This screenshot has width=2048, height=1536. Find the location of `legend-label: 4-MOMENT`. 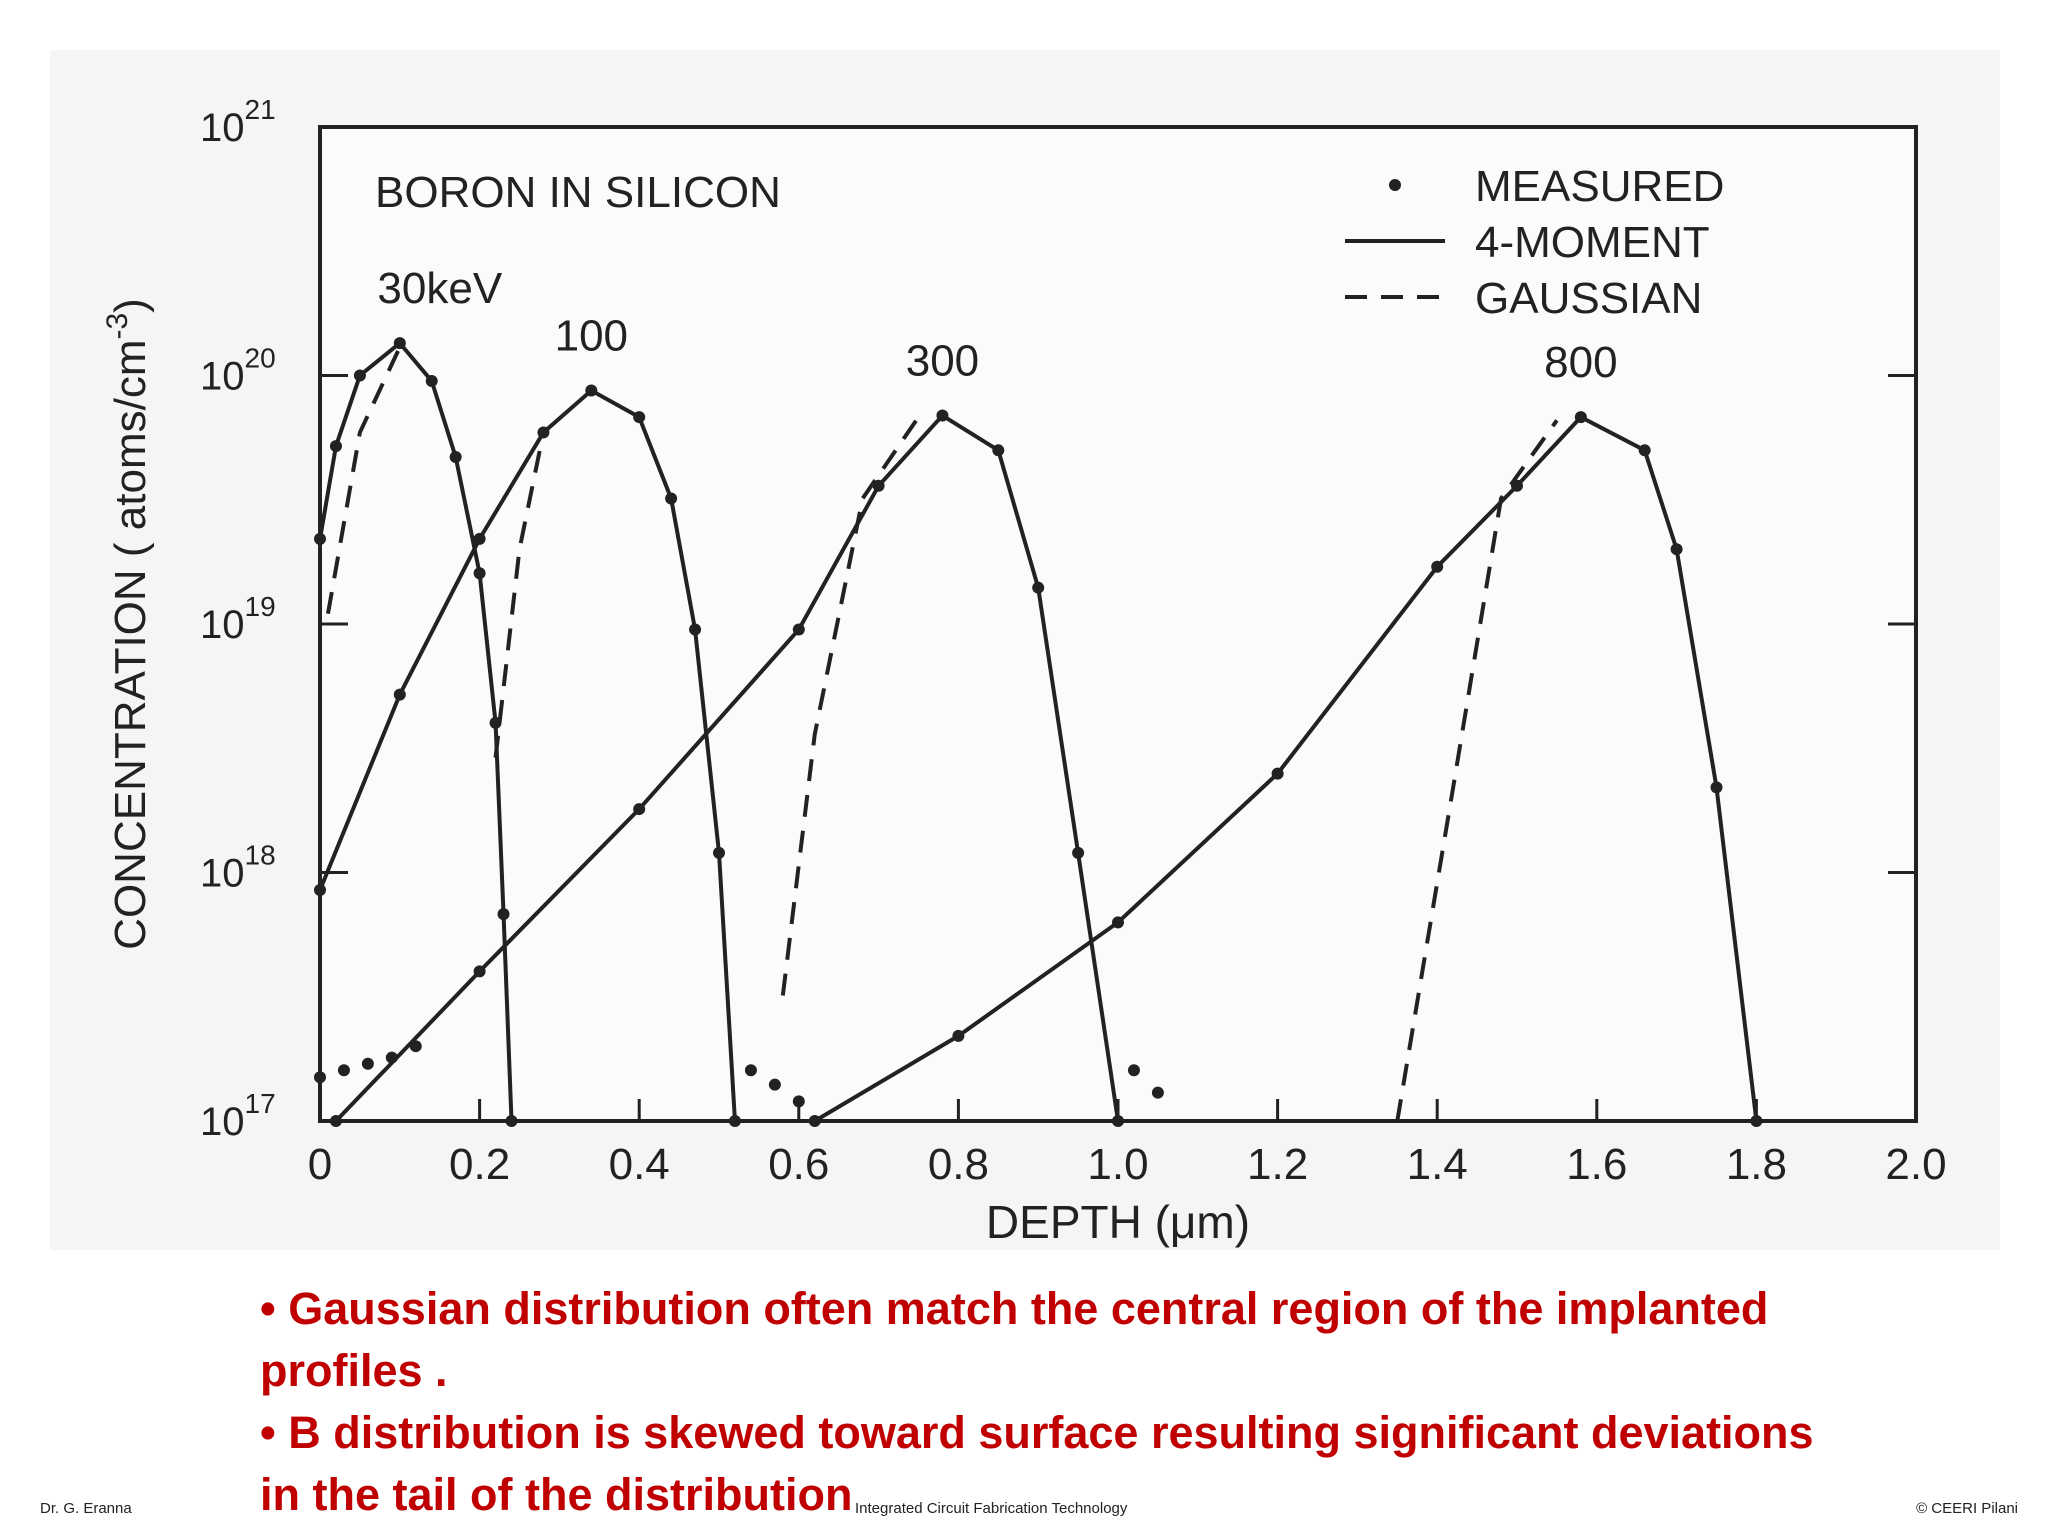

legend-label: 4-MOMENT is located at coordinates (1592, 242).